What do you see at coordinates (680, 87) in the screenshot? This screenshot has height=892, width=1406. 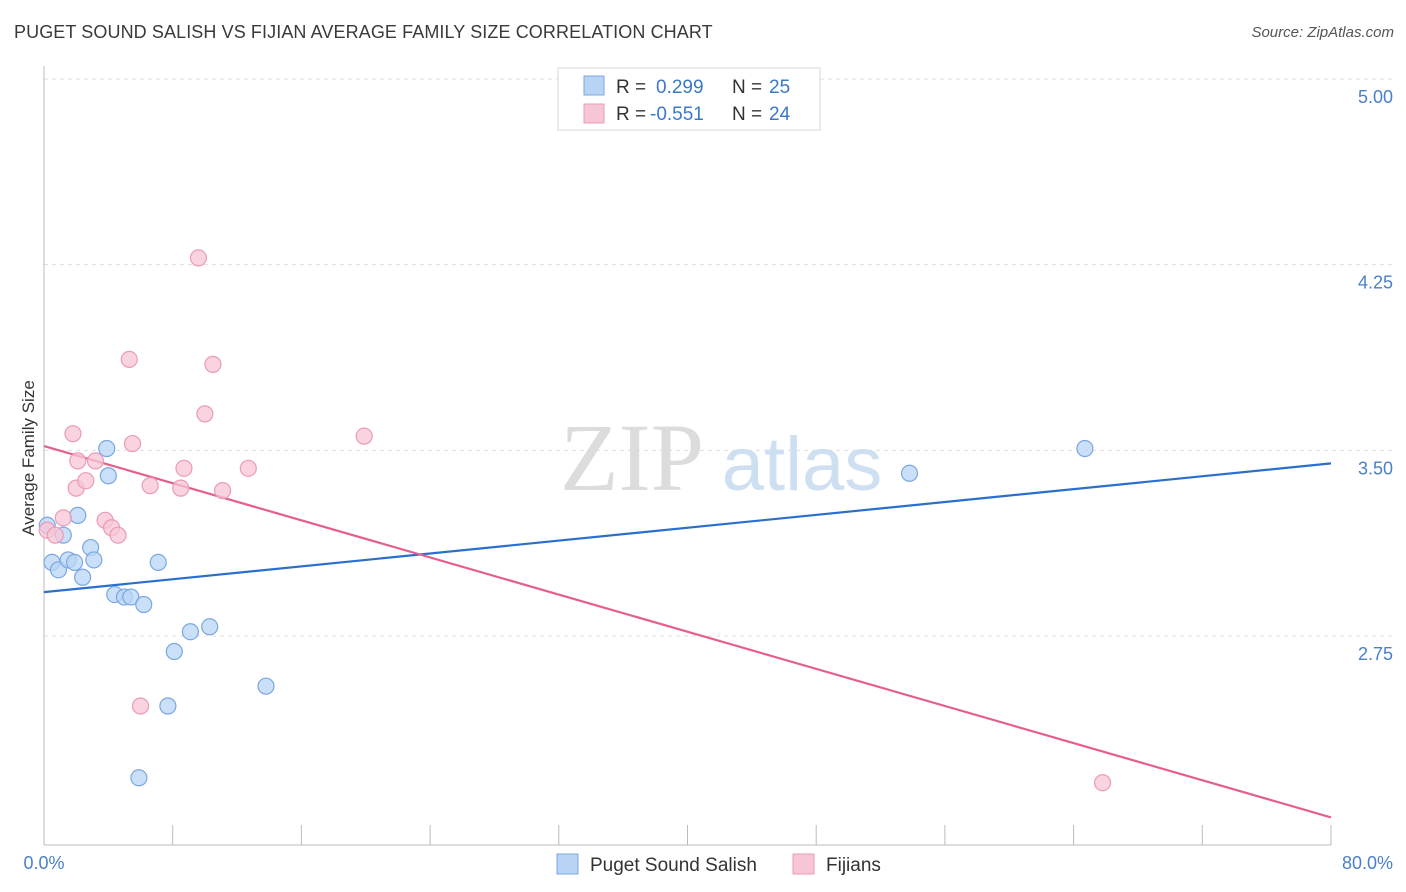 I see `legend-r-value-1: 0.299` at bounding box center [680, 87].